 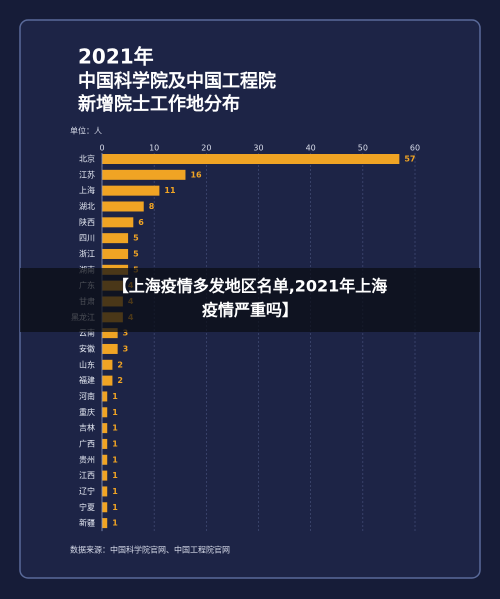 I want to click on x-tick-label: 60, so click(x=415, y=148).